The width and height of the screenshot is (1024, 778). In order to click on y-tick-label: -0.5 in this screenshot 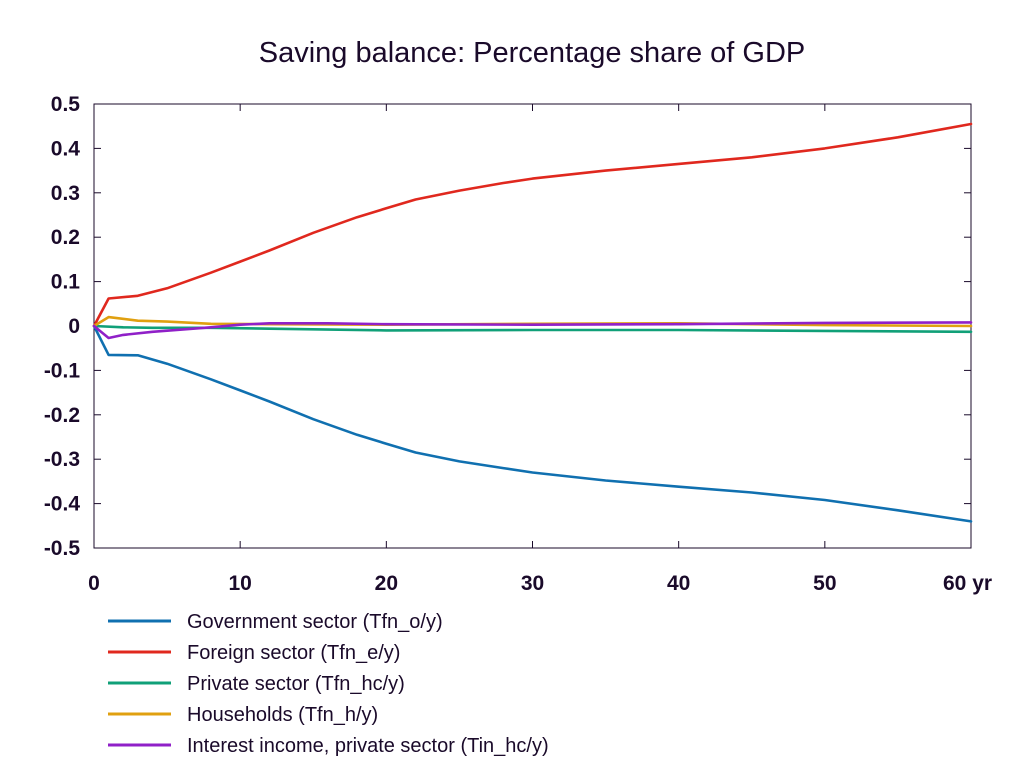, I will do `click(62, 548)`.